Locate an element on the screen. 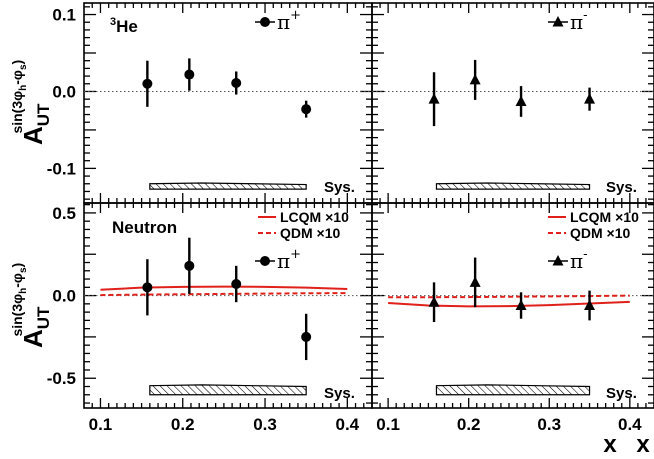 This screenshot has height=459, width=654. legend-pi-plus-he3: π+ is located at coordinates (278, 21).